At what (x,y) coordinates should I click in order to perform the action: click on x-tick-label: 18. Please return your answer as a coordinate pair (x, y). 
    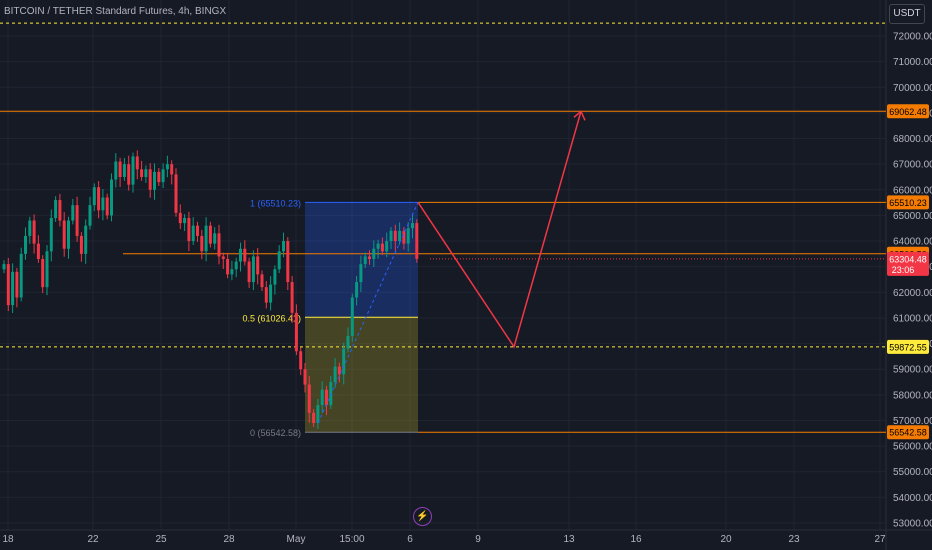
    Looking at the image, I should click on (8, 539).